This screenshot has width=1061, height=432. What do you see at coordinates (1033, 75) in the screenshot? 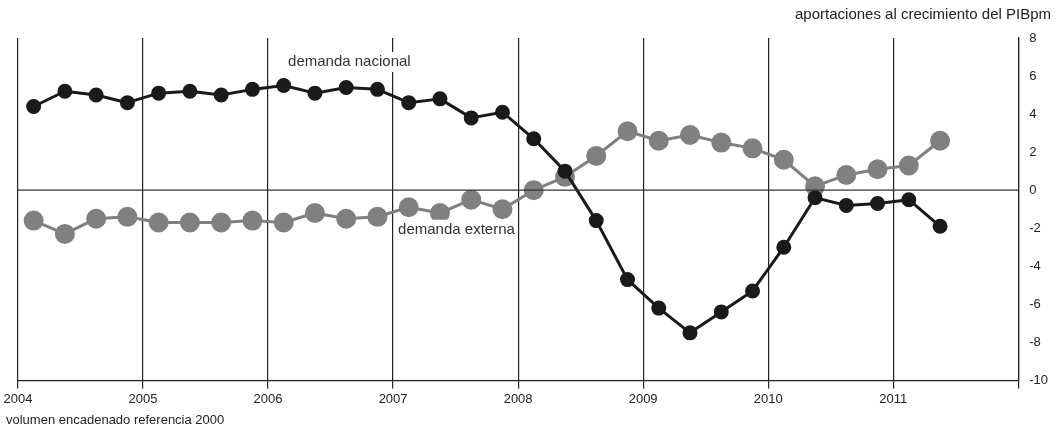
I see `y-tick-label: 6` at bounding box center [1033, 75].